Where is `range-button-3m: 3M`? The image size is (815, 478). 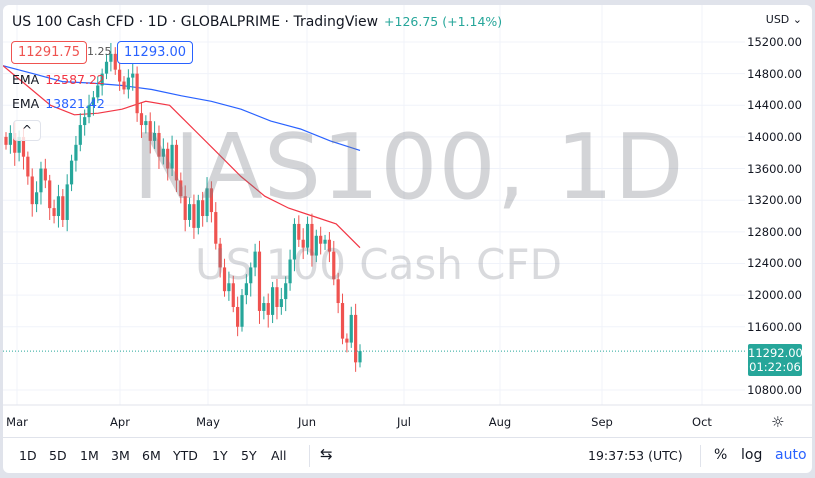 range-button-3m: 3M is located at coordinates (120, 455).